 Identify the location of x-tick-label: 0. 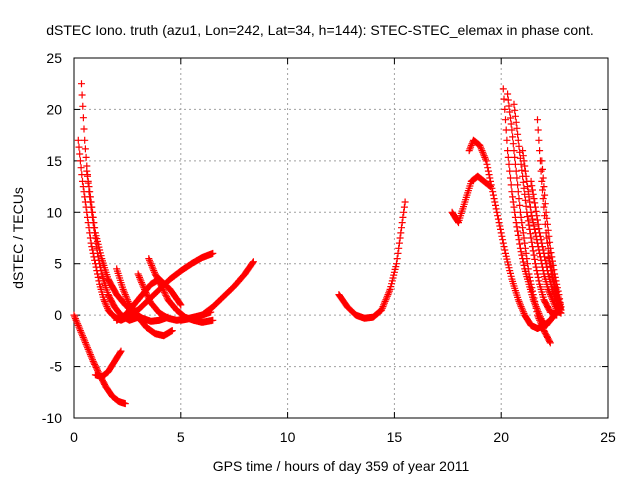
(74, 437).